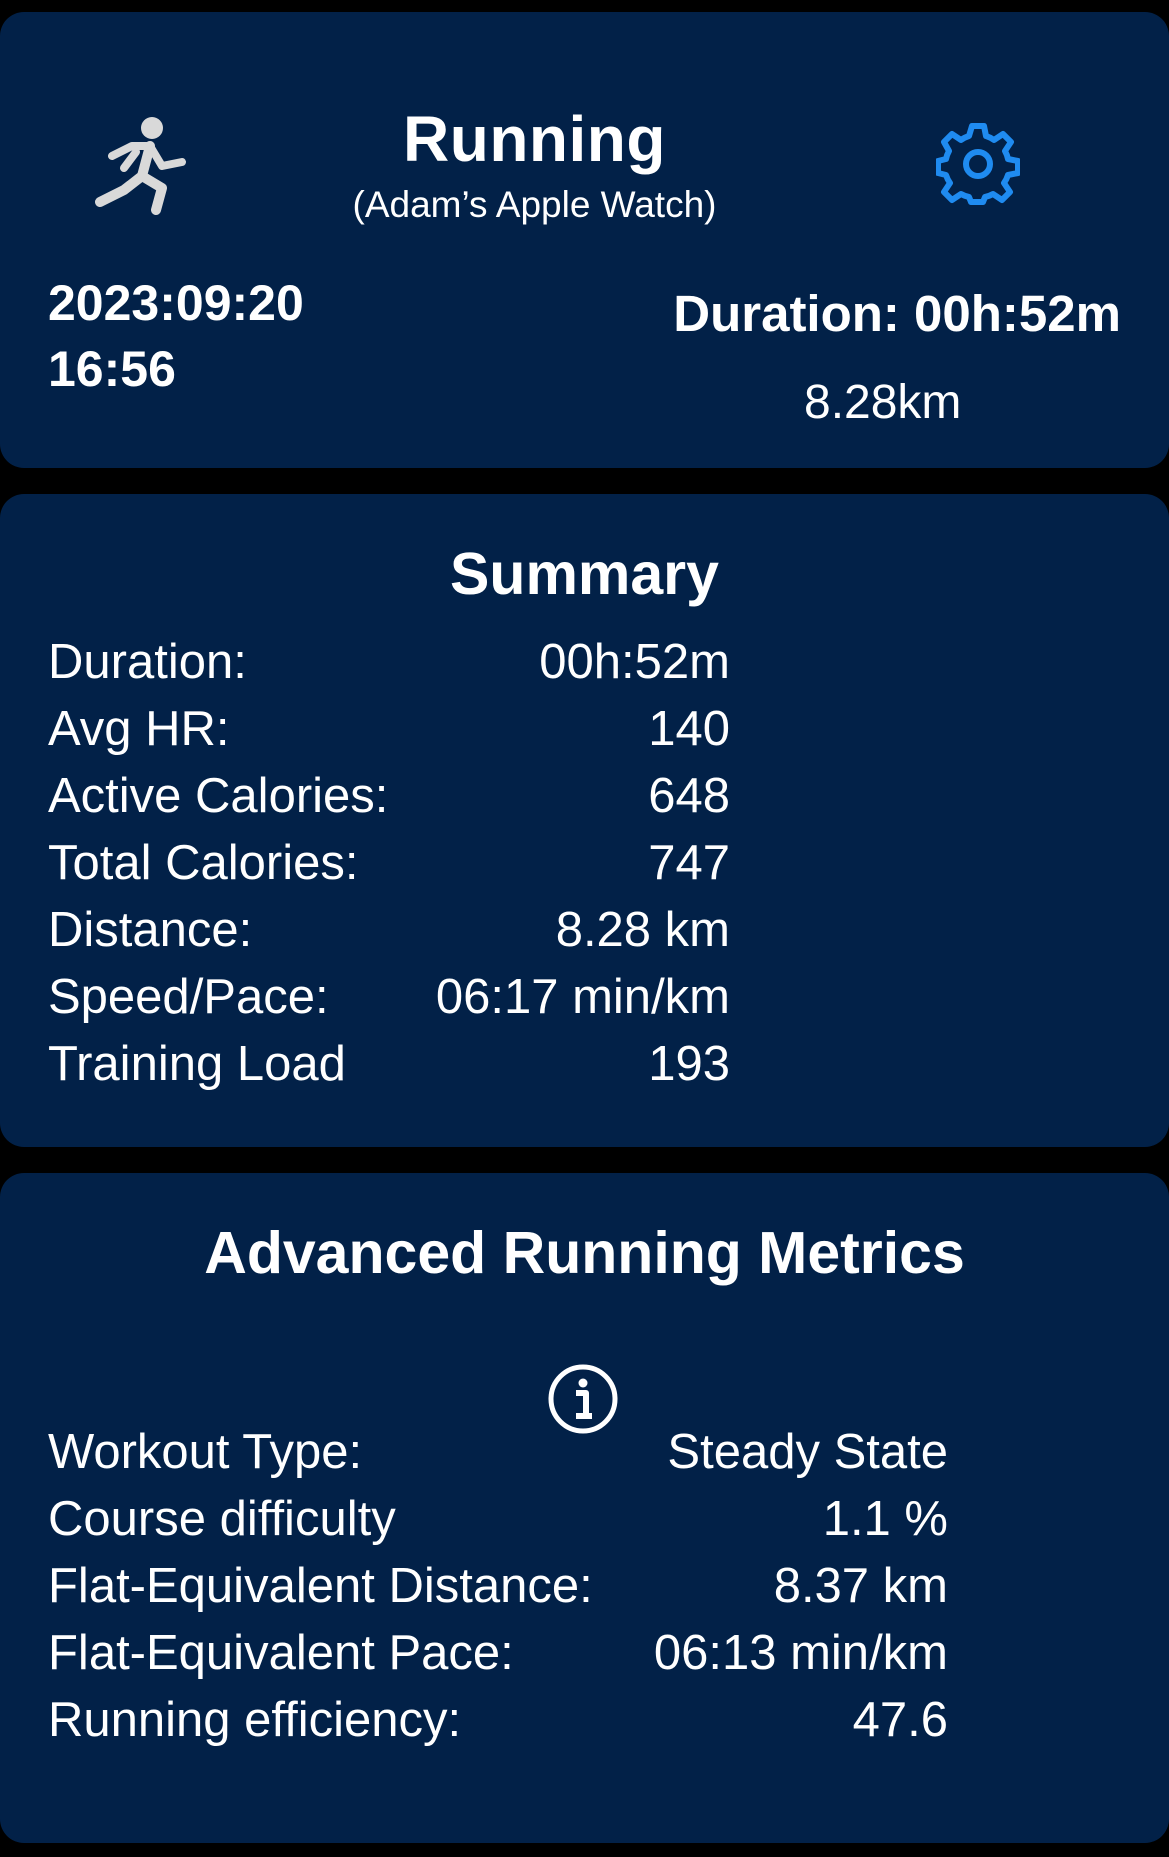 The height and width of the screenshot is (1857, 1169). I want to click on summary-row-active-calories: Active Calories: 648, so click(389, 796).